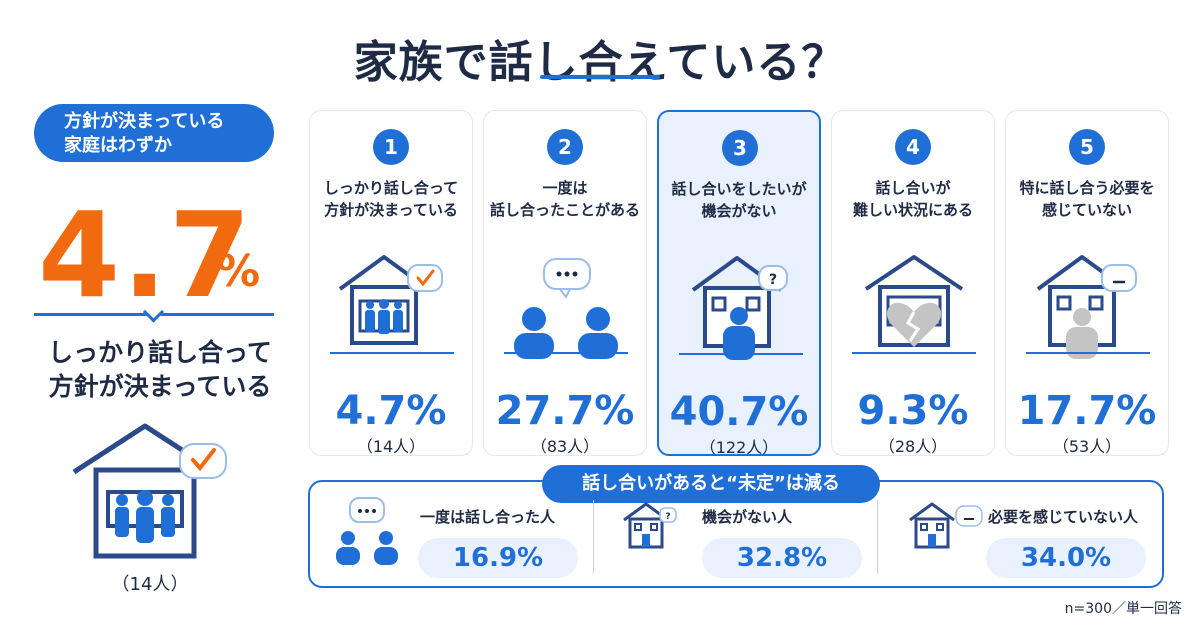 The image size is (1200, 630). What do you see at coordinates (1087, 411) in the screenshot?
I see `card-percentage: 17.7%` at bounding box center [1087, 411].